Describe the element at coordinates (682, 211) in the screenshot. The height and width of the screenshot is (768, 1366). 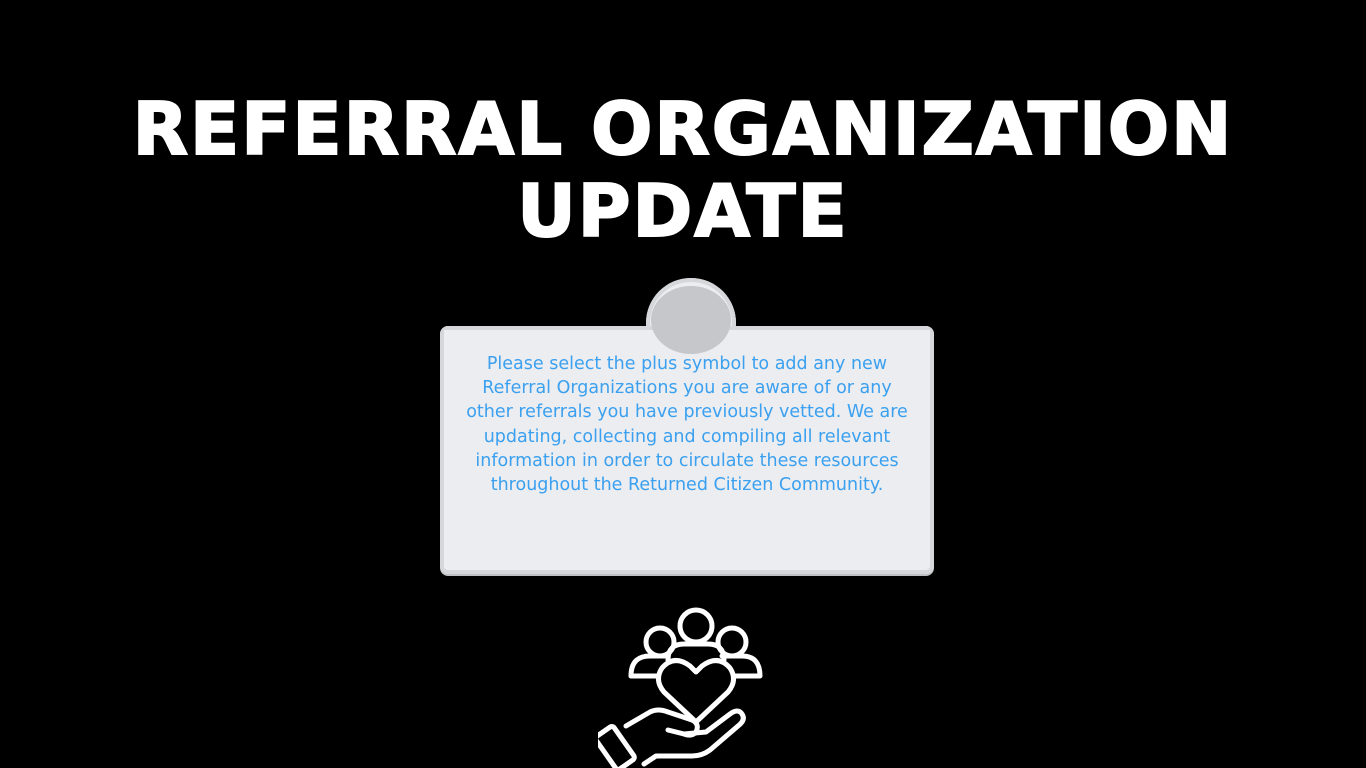
I see `page-title-line-2: UPDATE` at that location.